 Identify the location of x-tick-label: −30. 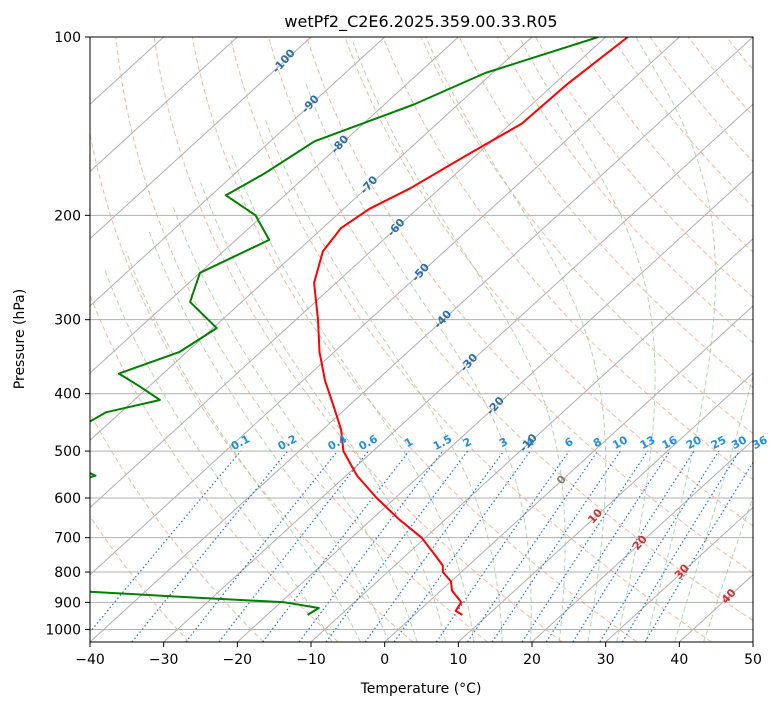
(164, 660).